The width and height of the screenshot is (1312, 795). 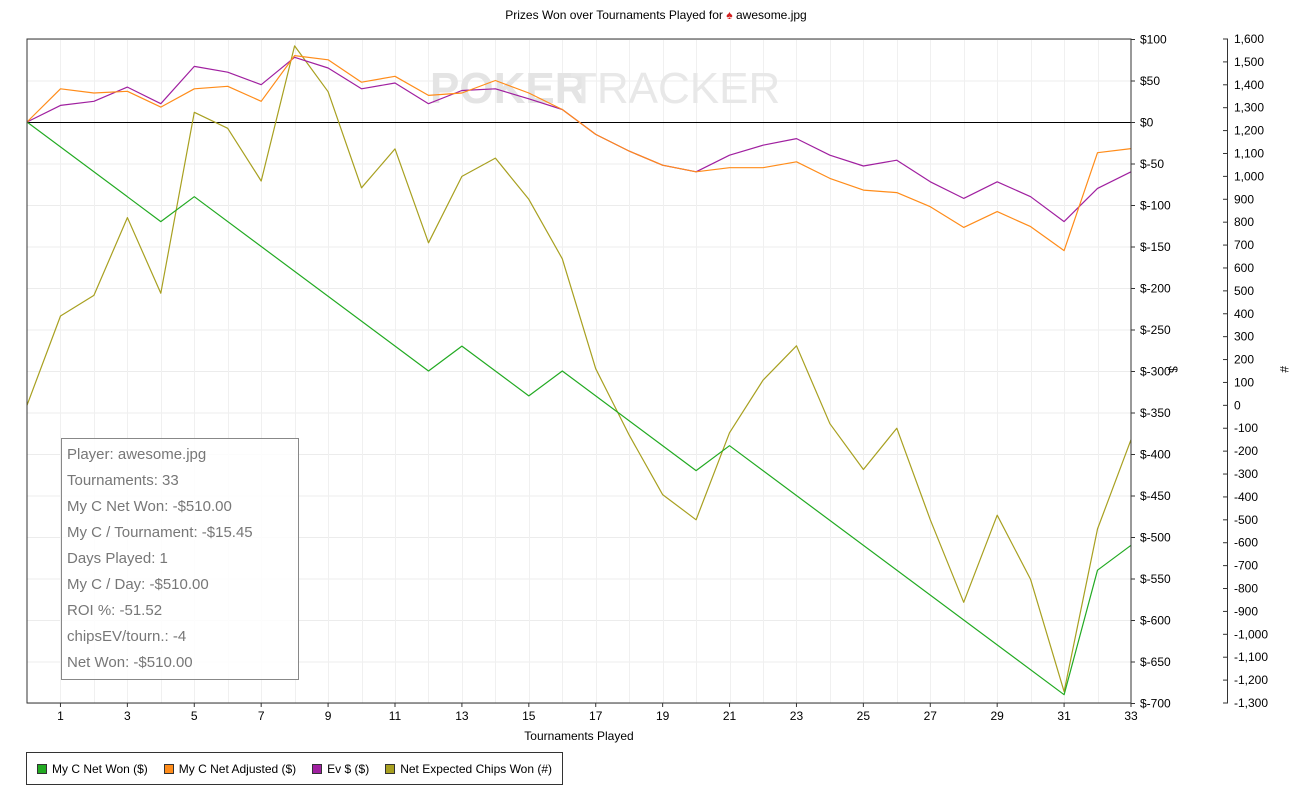 What do you see at coordinates (1251, 657) in the screenshot?
I see `y-tick-label-right: -1,100` at bounding box center [1251, 657].